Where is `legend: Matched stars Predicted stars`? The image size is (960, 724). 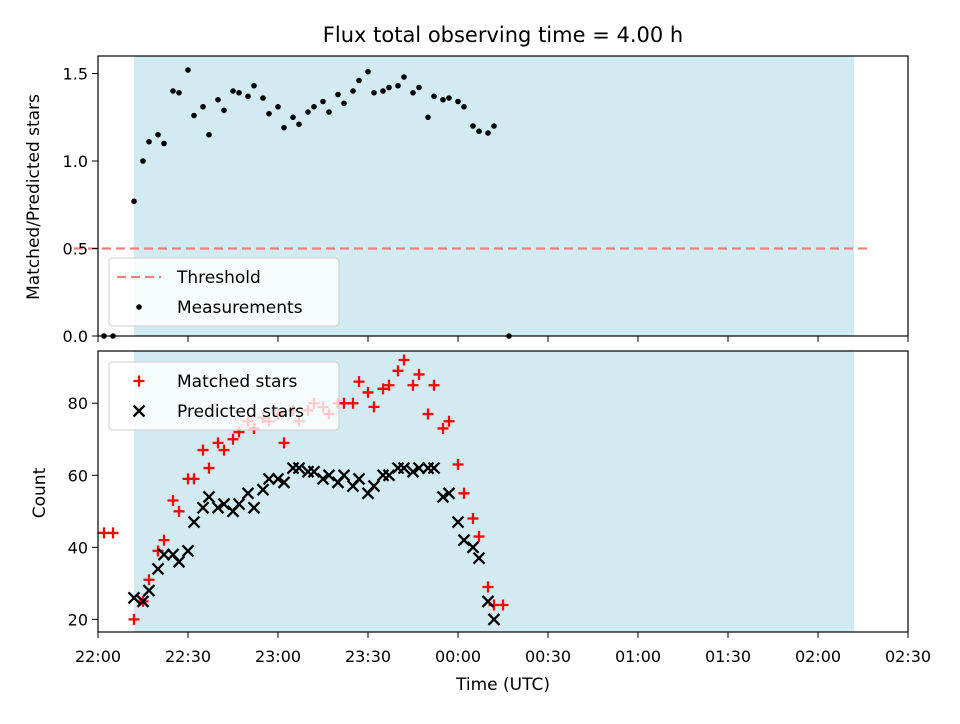 legend: Matched stars Predicted stars is located at coordinates (224, 396).